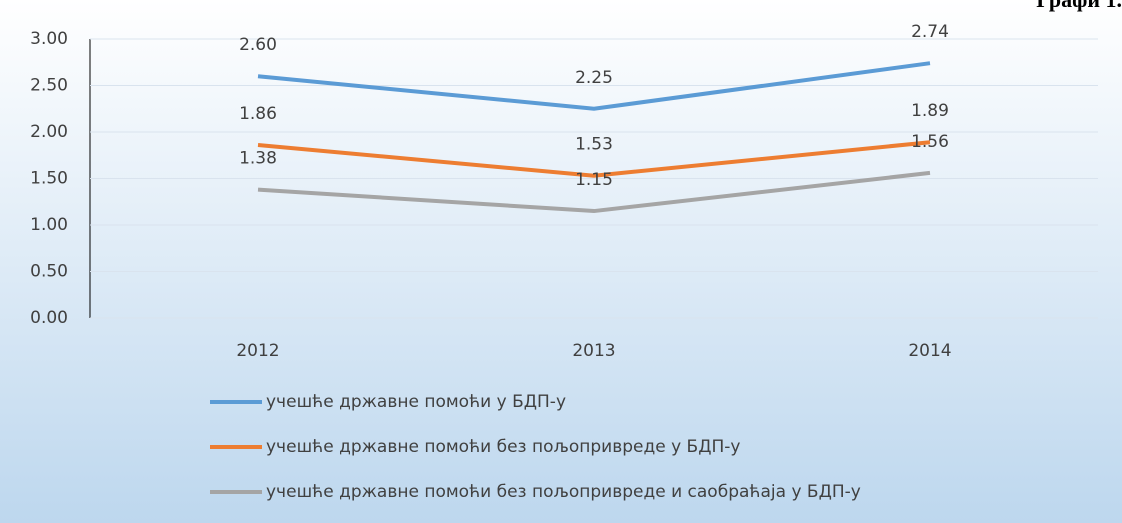 Image resolution: width=1122 pixels, height=523 pixels. I want to click on data-label: 2.60, so click(258, 45).